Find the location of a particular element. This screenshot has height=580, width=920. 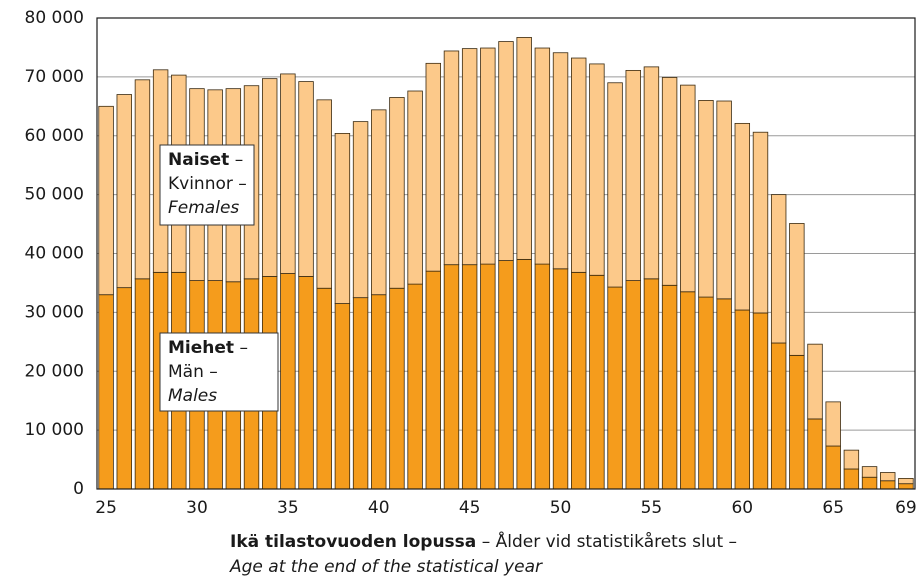

x-tick-label: 69 is located at coordinates (906, 508).